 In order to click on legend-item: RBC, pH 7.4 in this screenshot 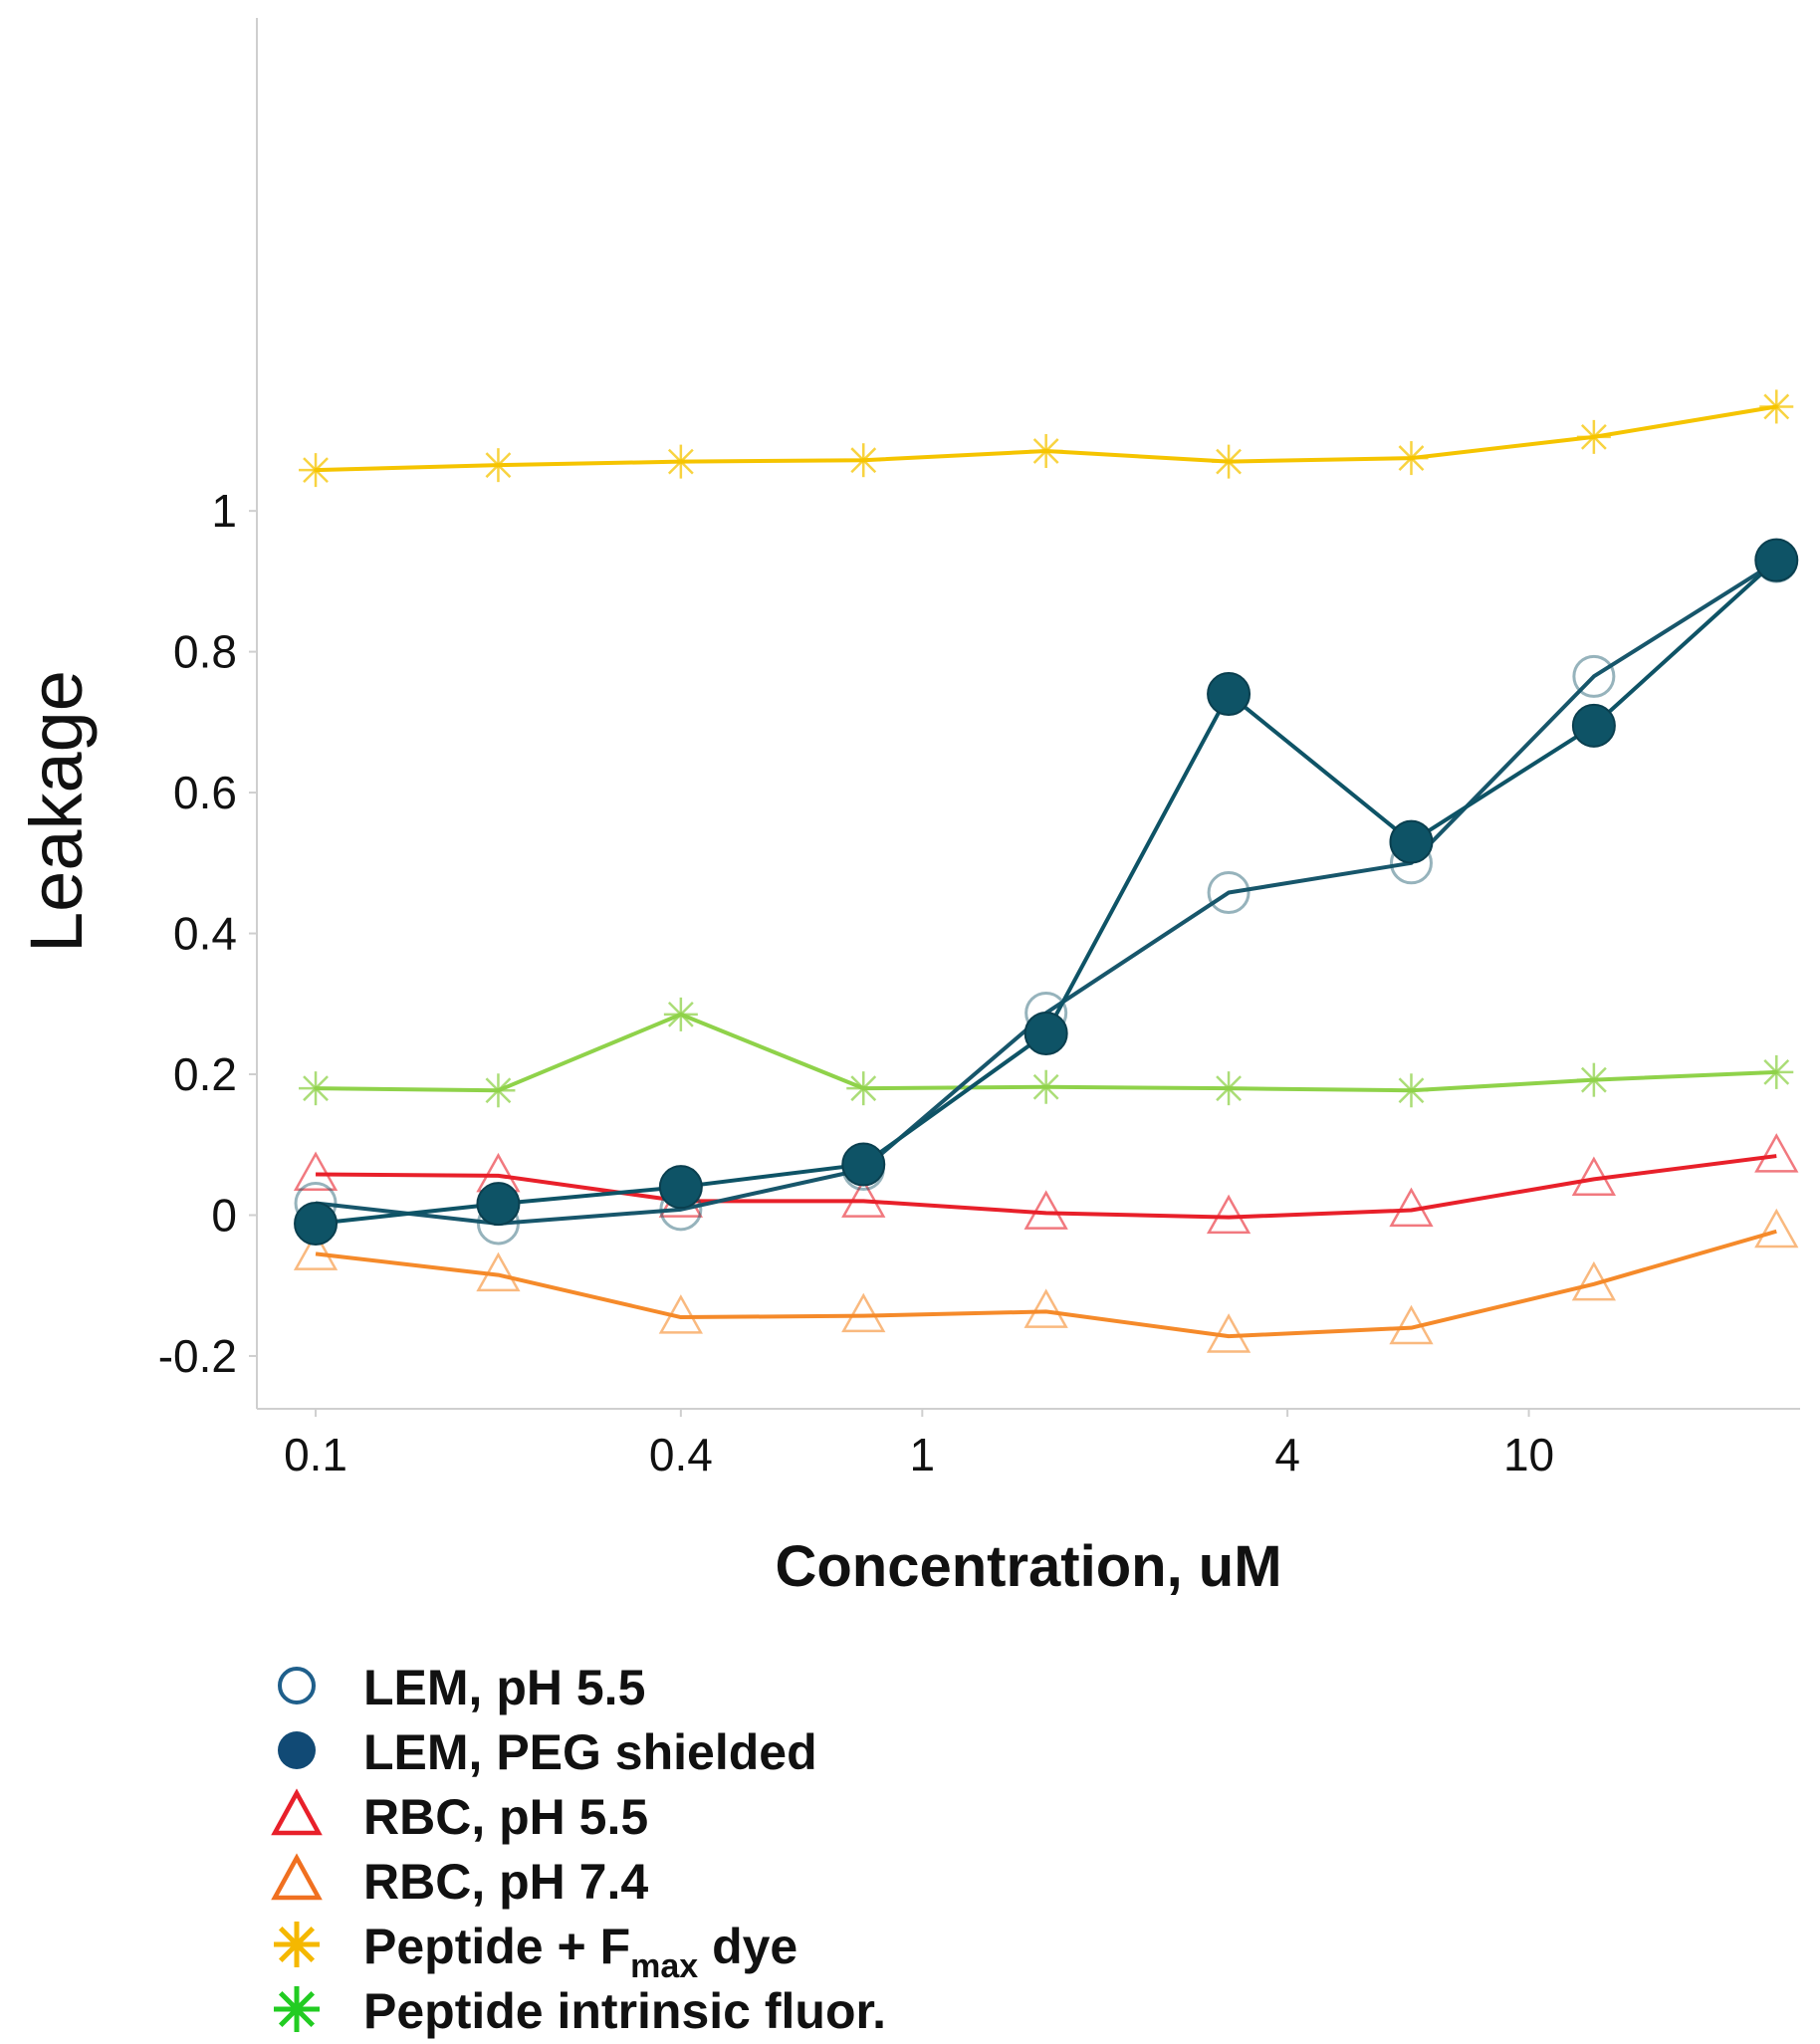, I will do `click(459, 1882)`.